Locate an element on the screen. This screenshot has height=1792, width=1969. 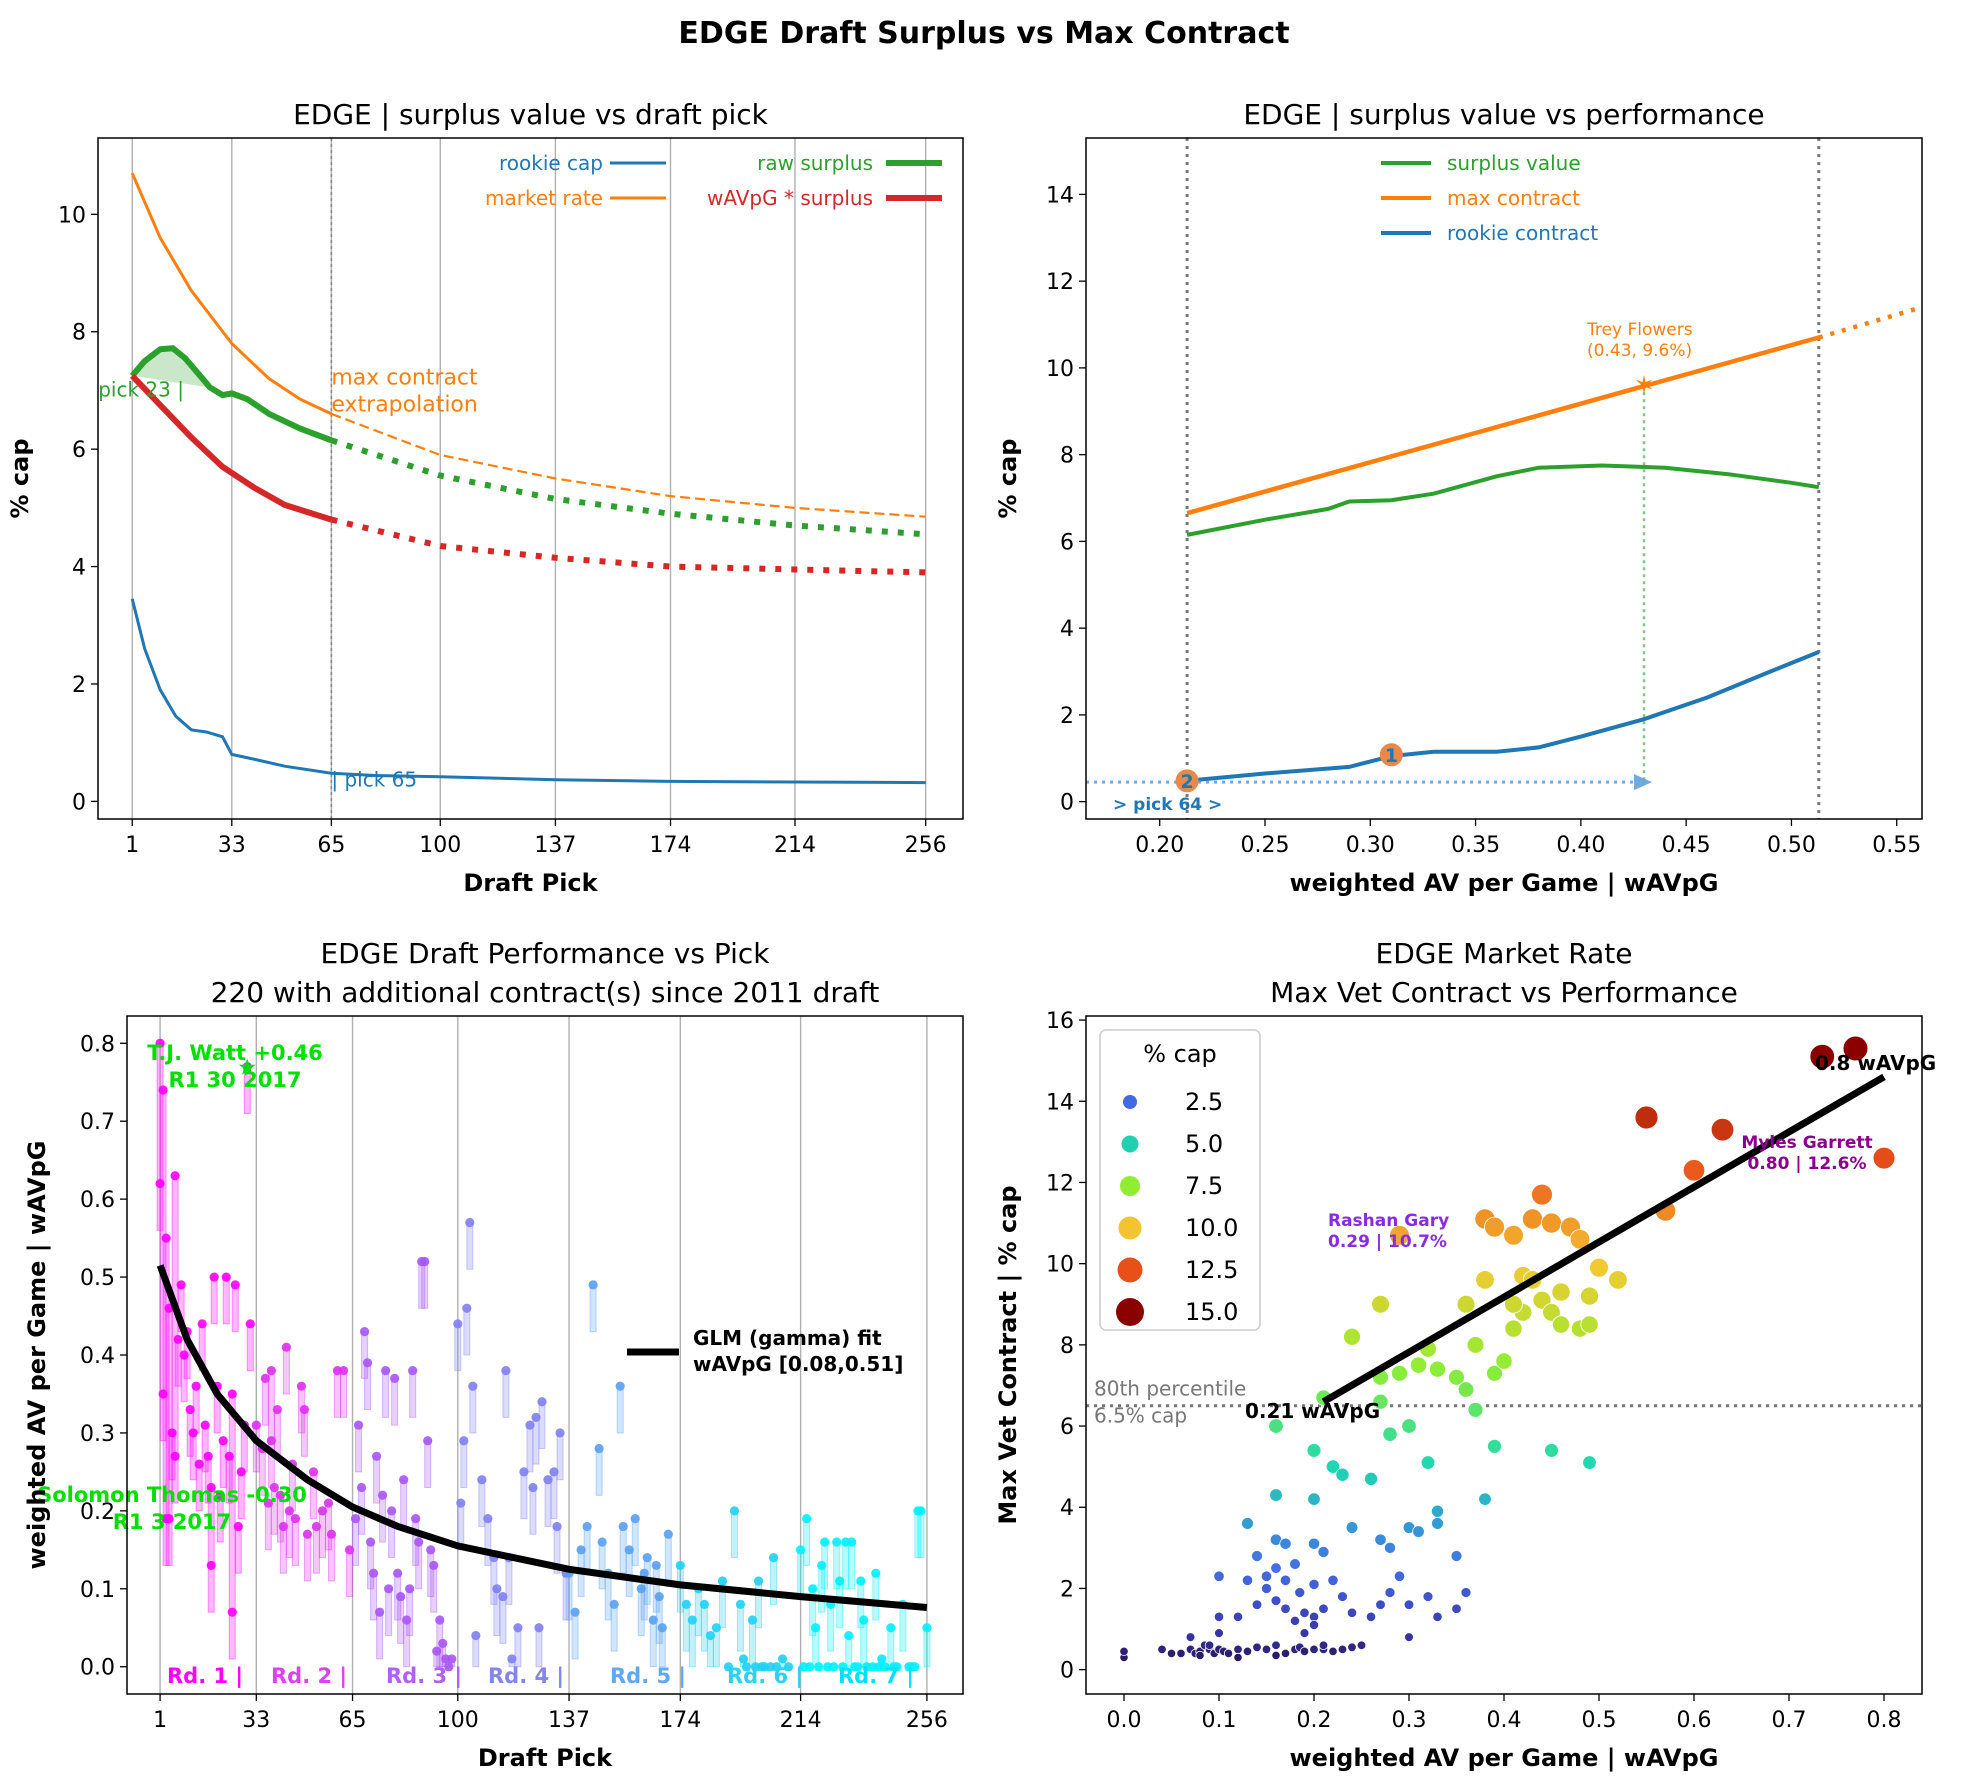
x-tick-label: 65 is located at coordinates (353, 1720).